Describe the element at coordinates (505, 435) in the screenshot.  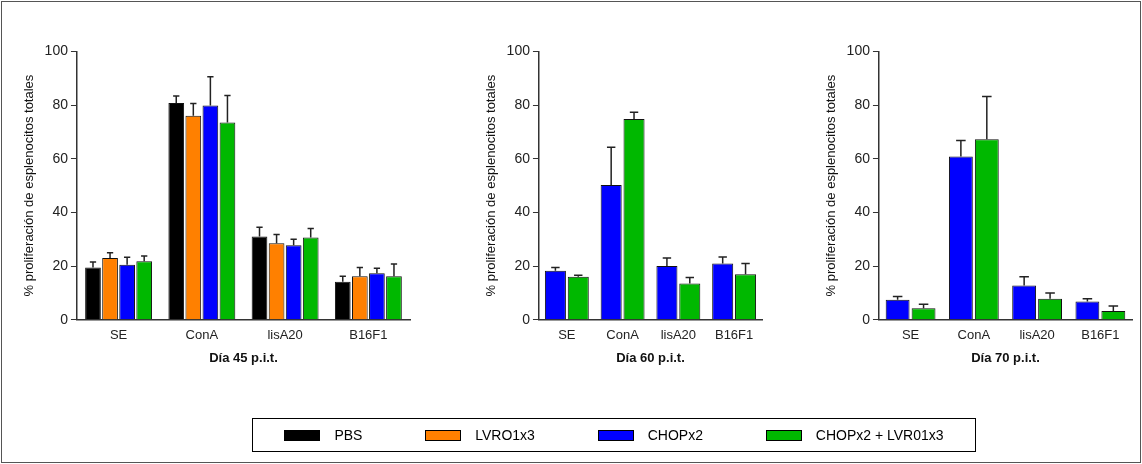
I see `legend-label: LVRO1x3` at that location.